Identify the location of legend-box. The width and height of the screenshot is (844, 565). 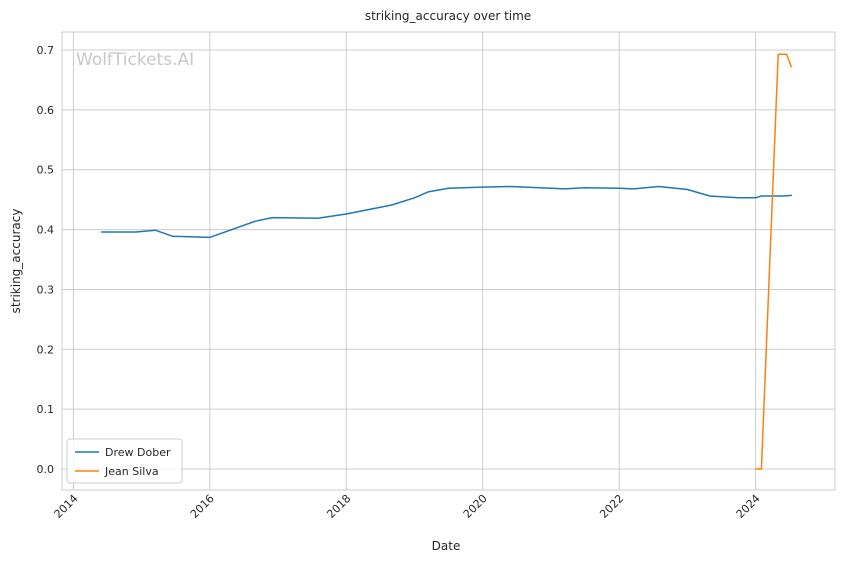
(124, 461).